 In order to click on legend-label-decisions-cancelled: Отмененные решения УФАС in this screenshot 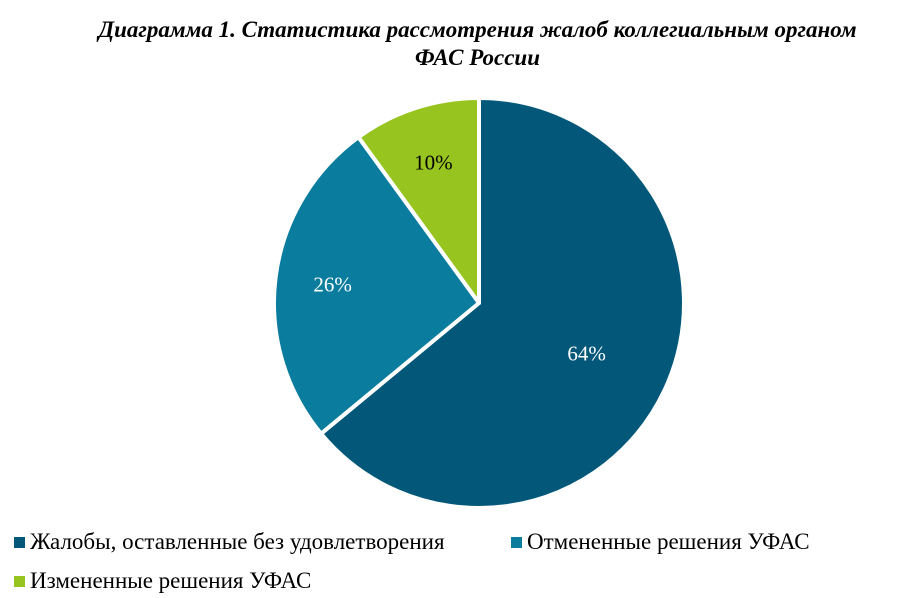, I will do `click(668, 541)`.